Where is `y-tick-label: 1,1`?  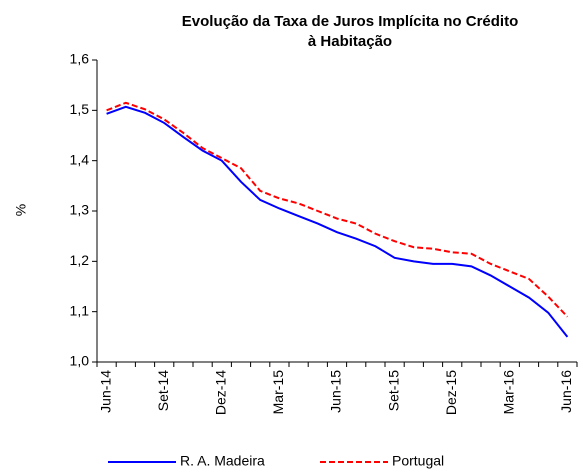 y-tick-label: 1,1 is located at coordinates (80, 310).